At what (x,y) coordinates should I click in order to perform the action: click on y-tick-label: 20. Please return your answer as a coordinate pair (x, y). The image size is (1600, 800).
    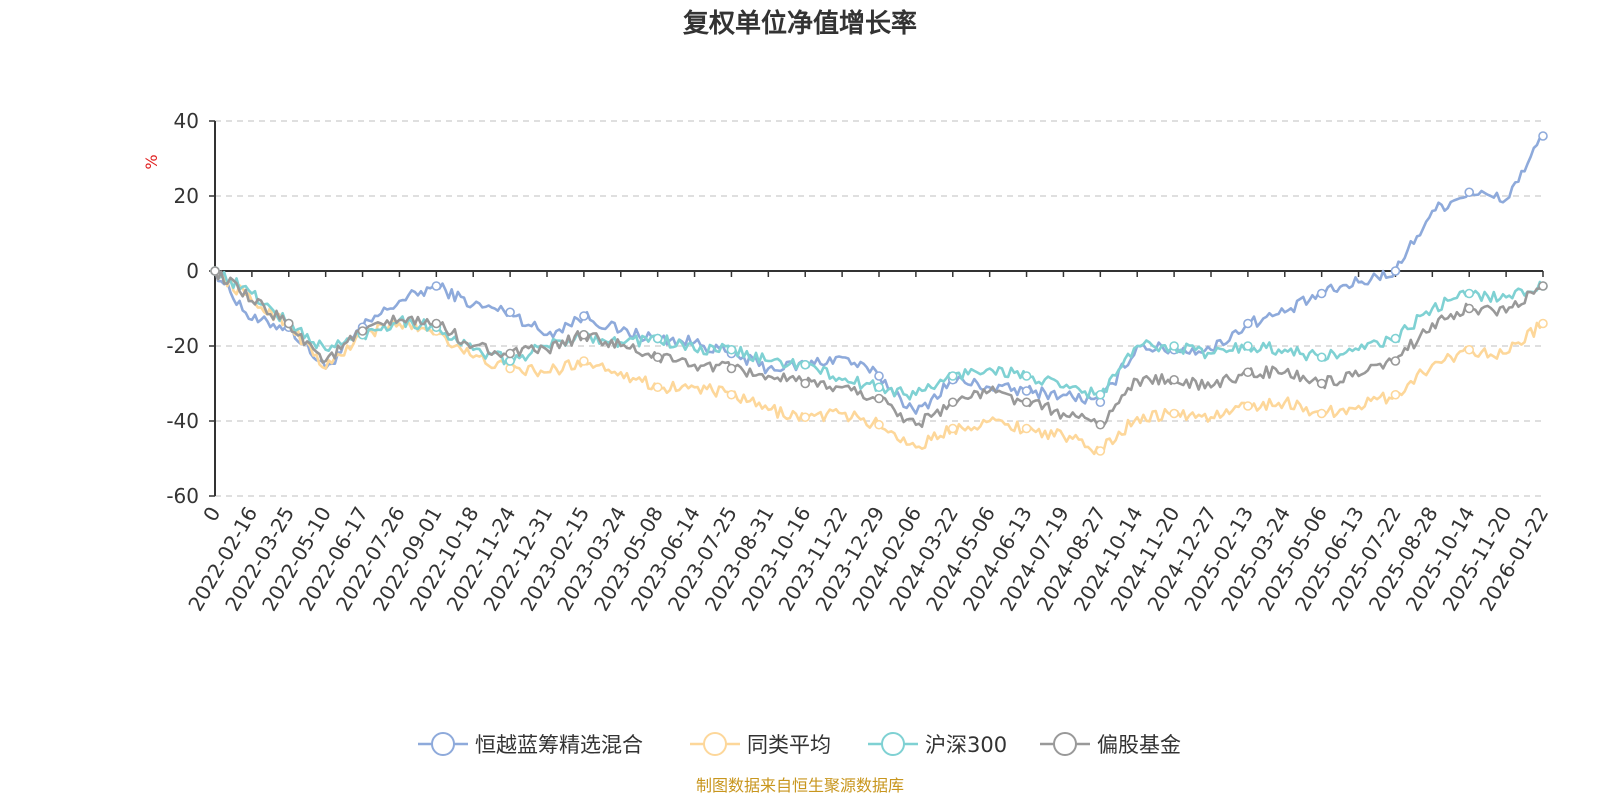
    Looking at the image, I should click on (186, 196).